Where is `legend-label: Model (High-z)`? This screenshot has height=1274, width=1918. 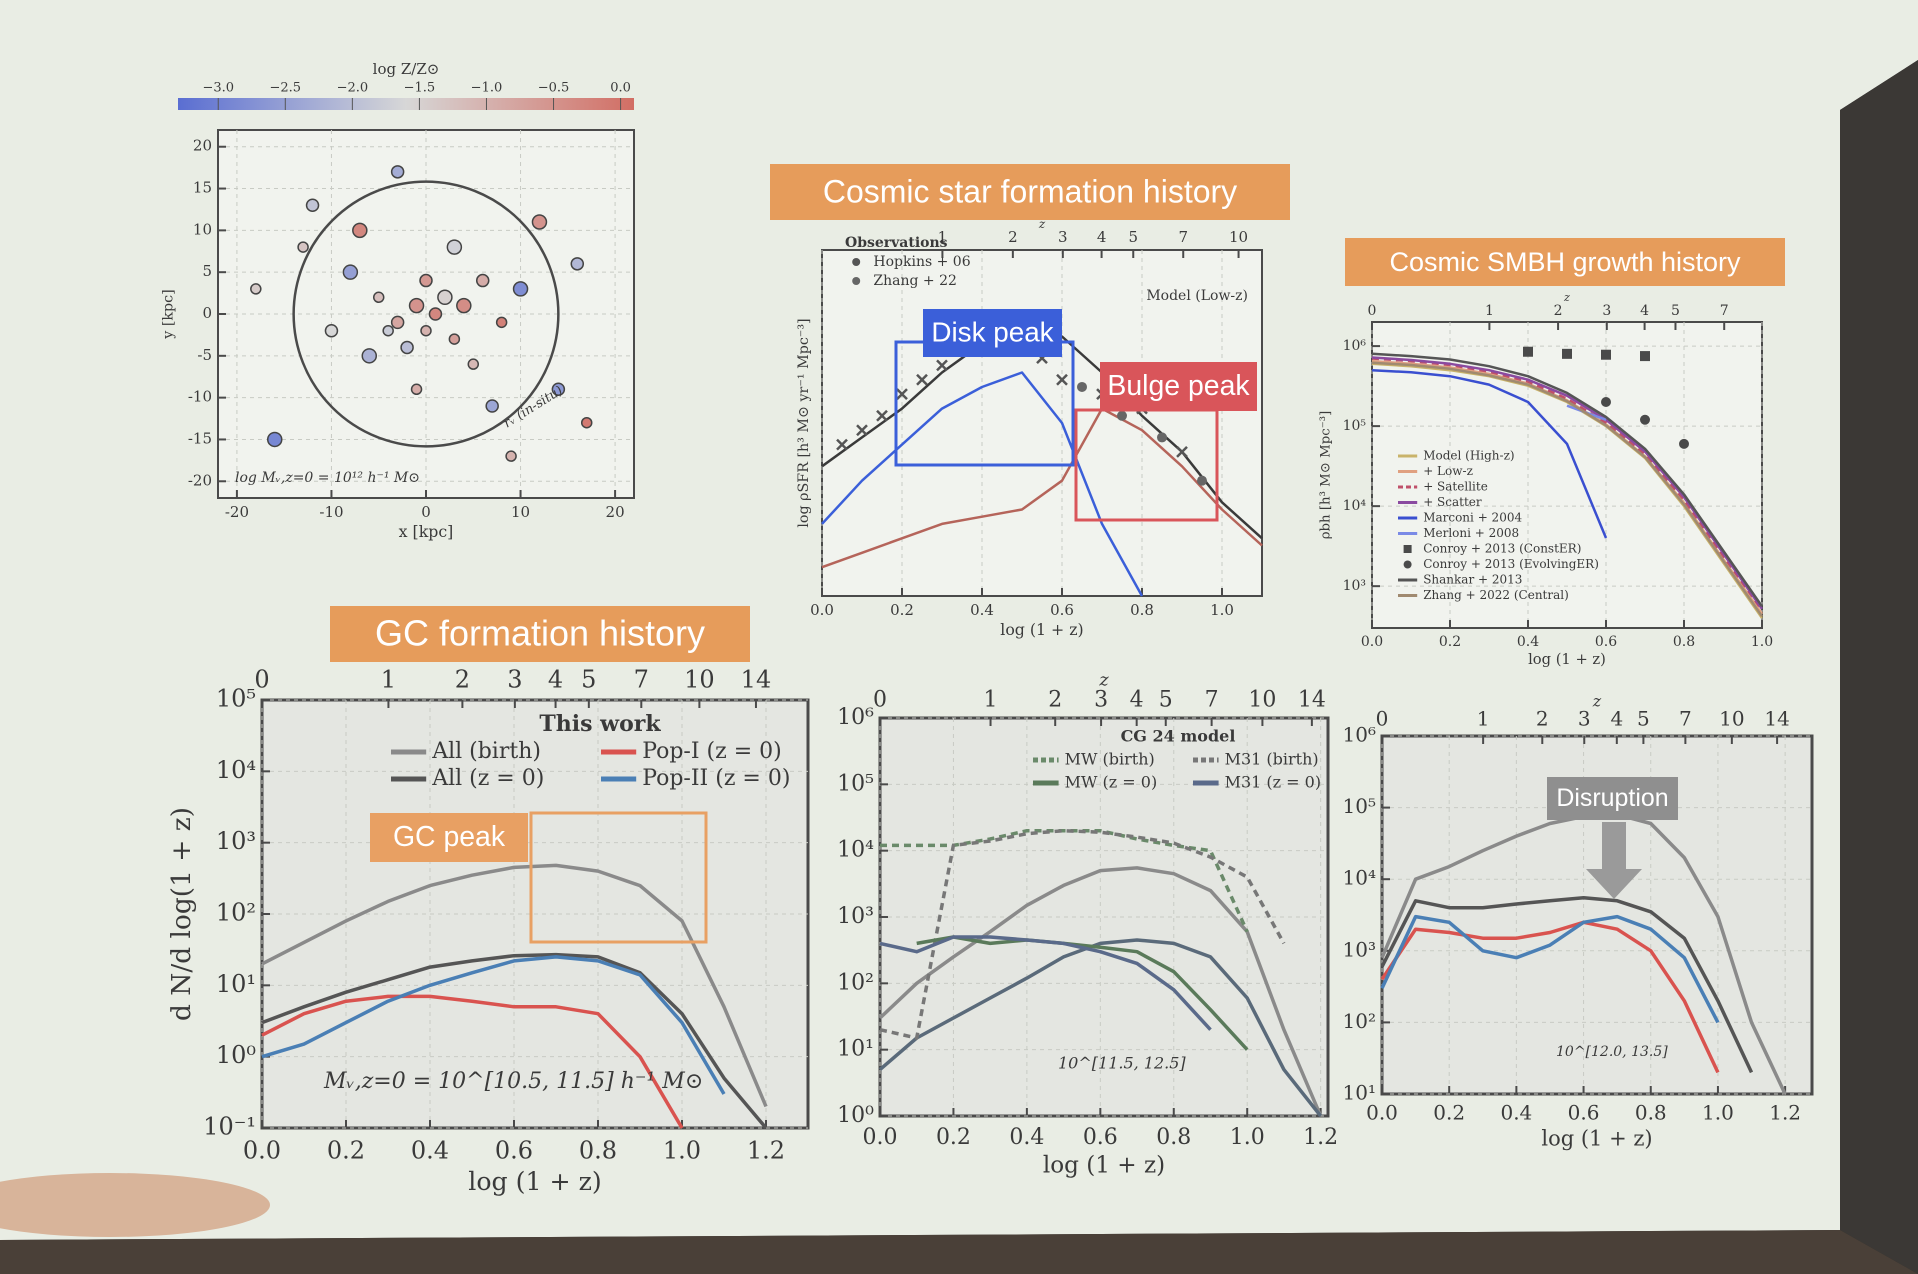 legend-label: Model (High-z) is located at coordinates (1468, 456).